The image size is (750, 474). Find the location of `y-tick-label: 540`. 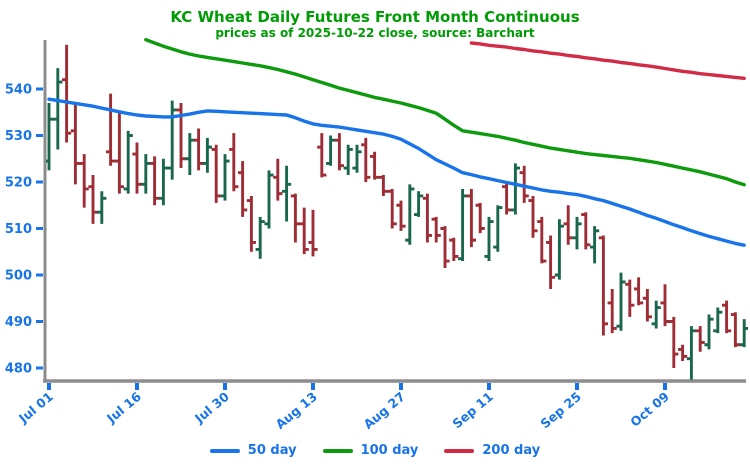

y-tick-label: 540 is located at coordinates (18, 90).